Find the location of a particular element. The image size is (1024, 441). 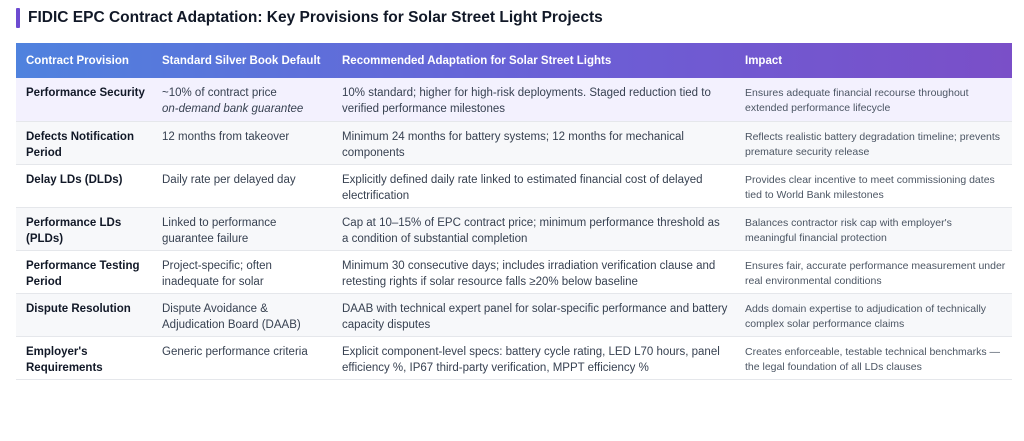

header-standard-default: Standard Silver Book Default is located at coordinates (241, 60).